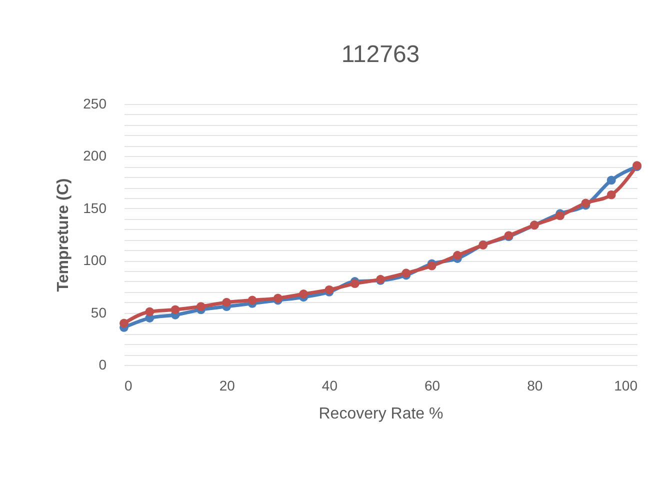 This screenshot has width=661, height=481. What do you see at coordinates (381, 414) in the screenshot?
I see `x-axis-title: Recovery Rate %` at bounding box center [381, 414].